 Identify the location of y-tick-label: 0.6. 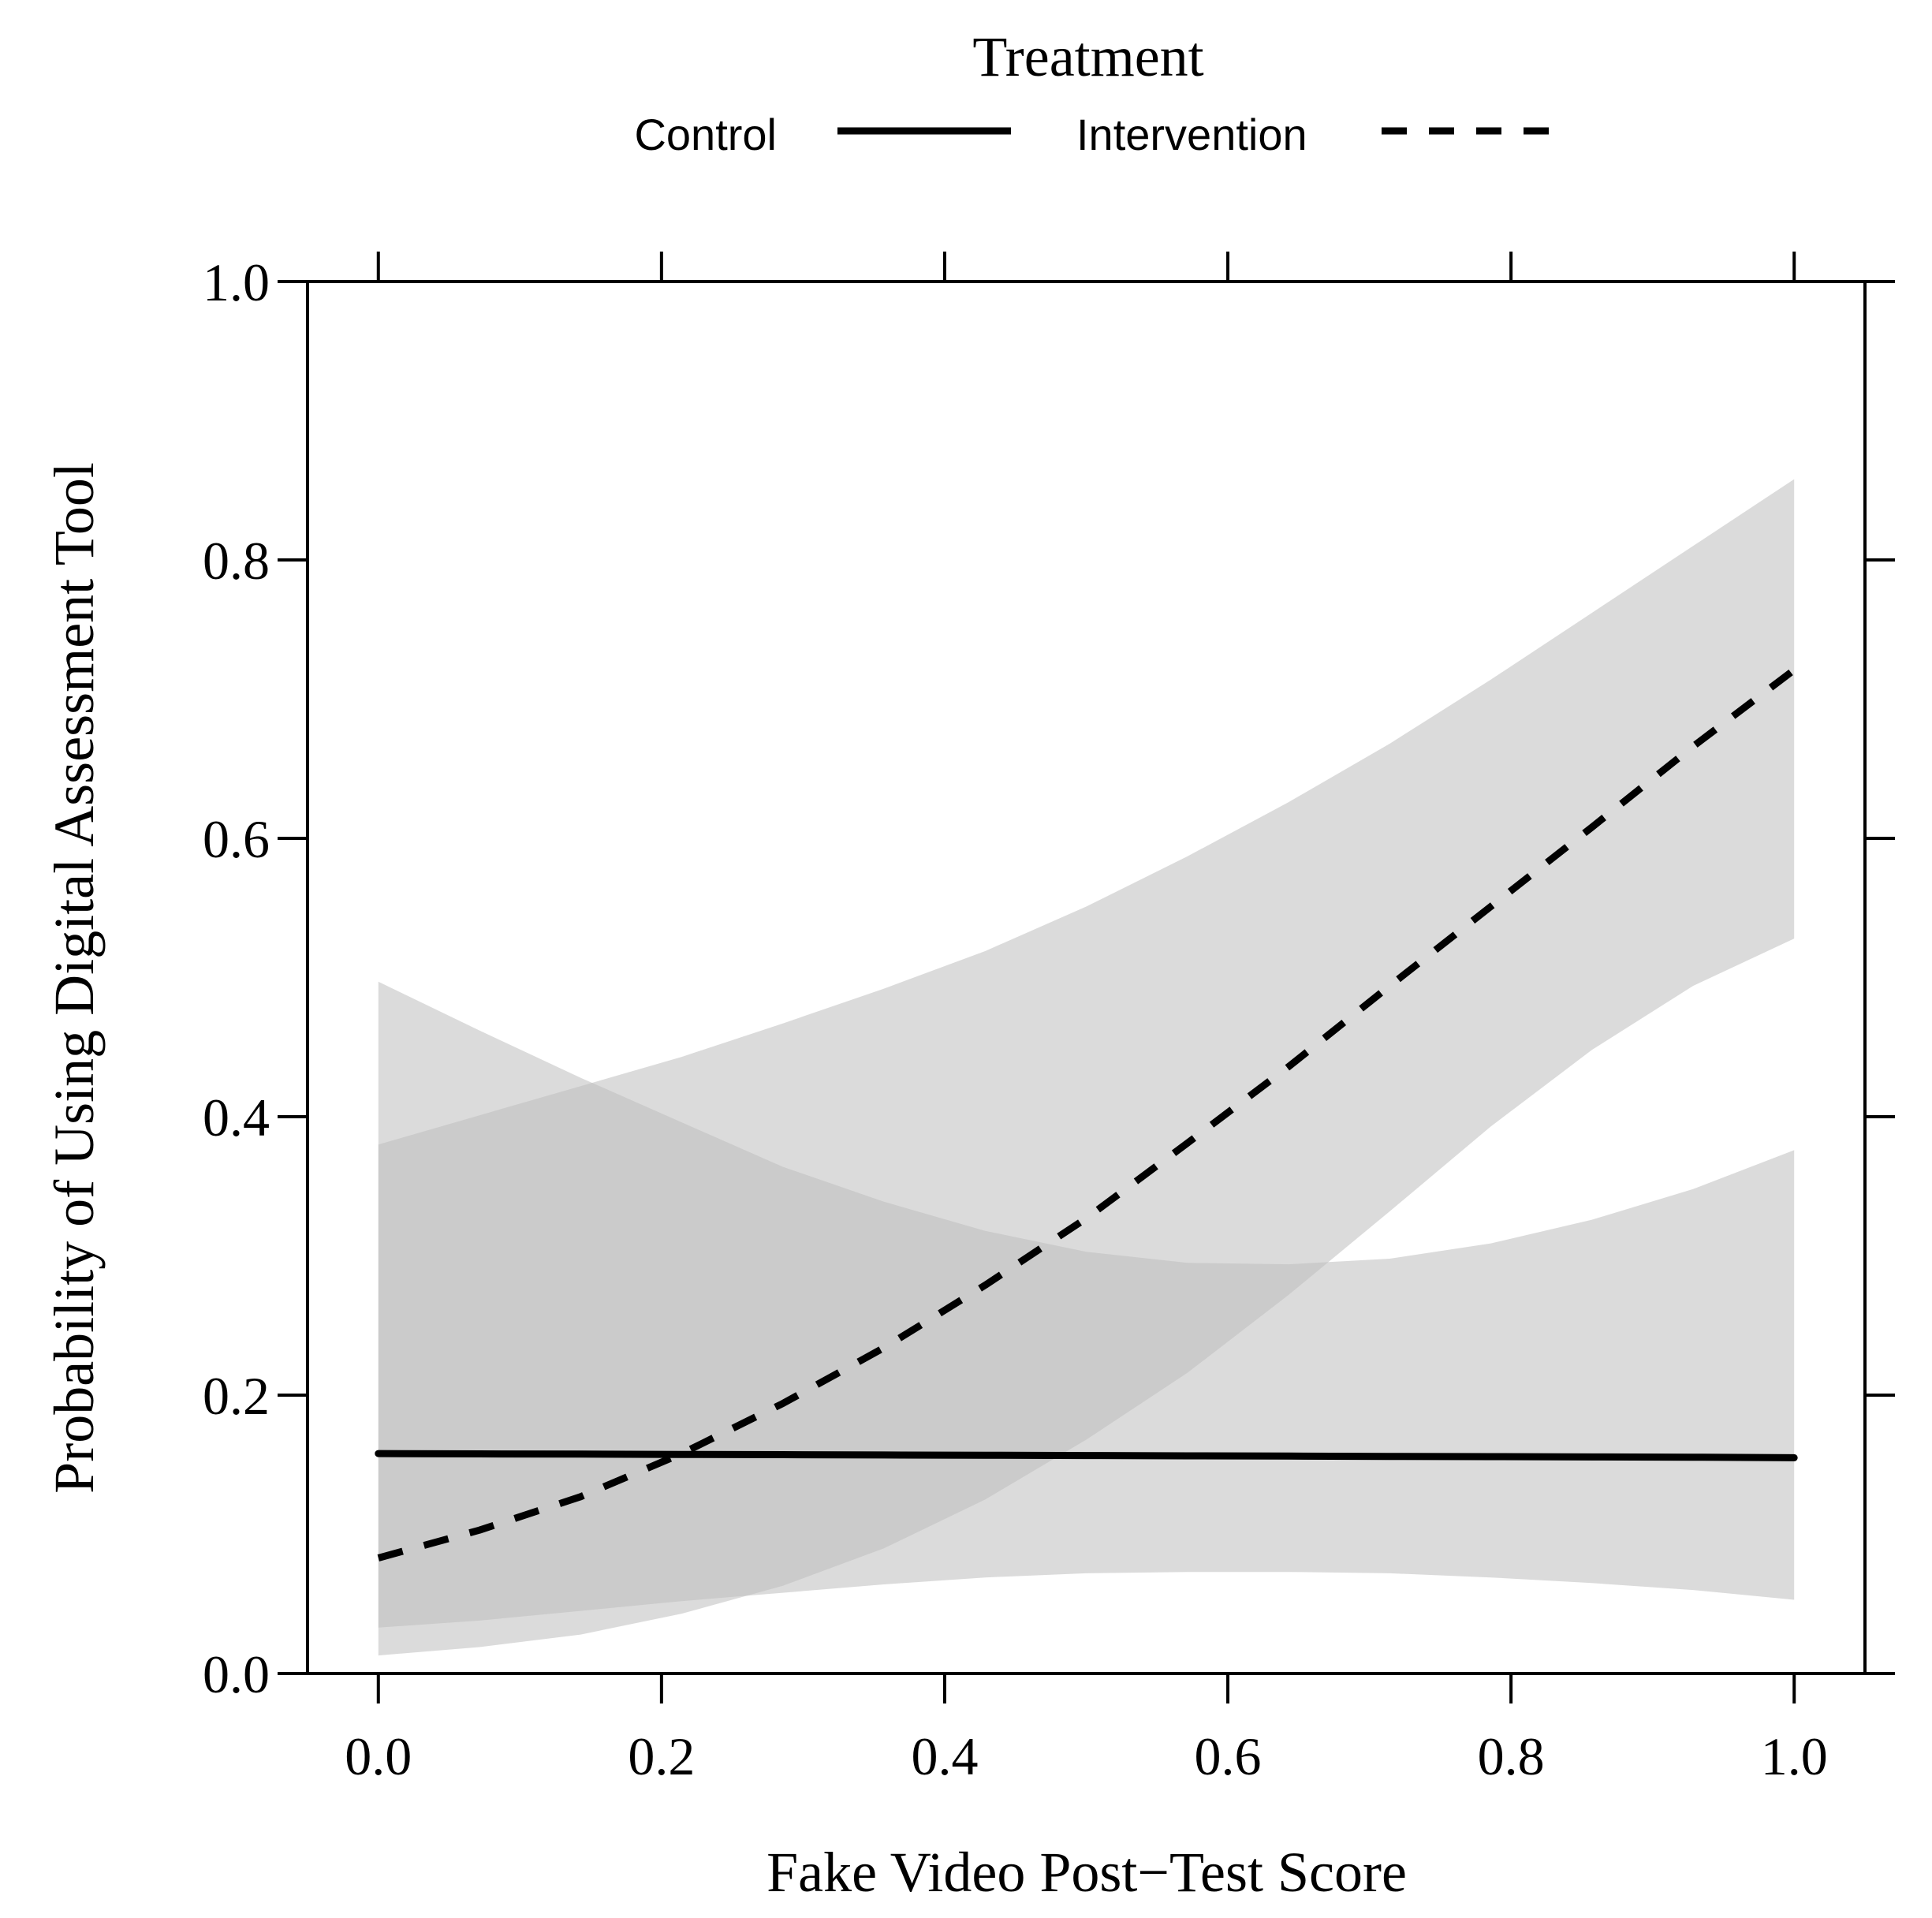
(236, 839).